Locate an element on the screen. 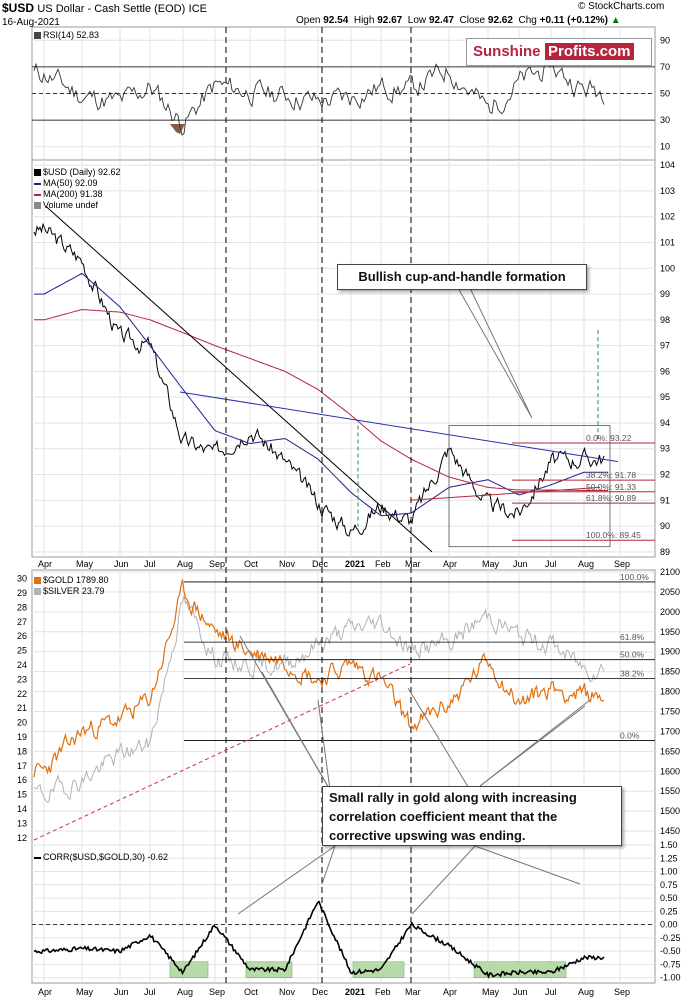  rsi-y-tick: 70 is located at coordinates (665, 67).